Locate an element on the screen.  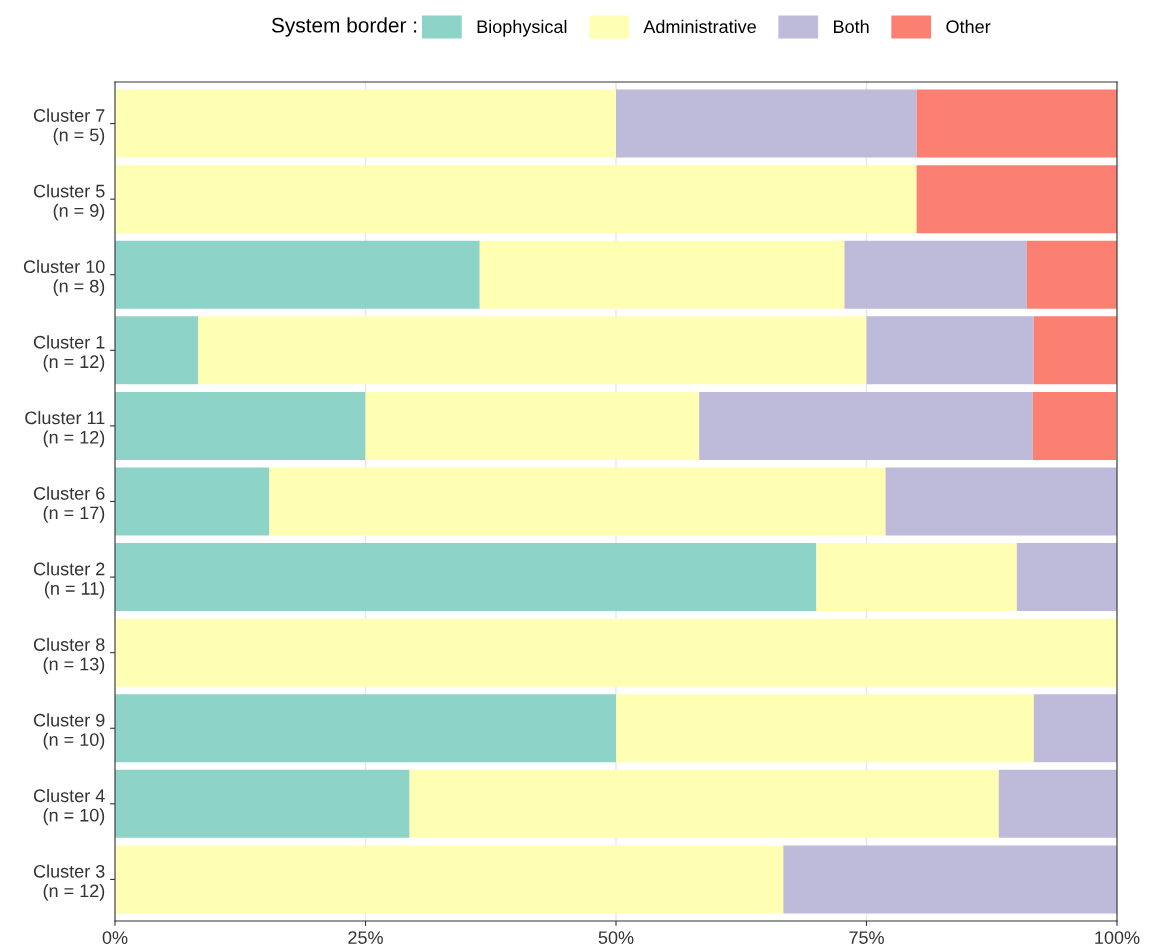
y-tick-label: Cluster 3 (n = 12) is located at coordinates (69, 882).